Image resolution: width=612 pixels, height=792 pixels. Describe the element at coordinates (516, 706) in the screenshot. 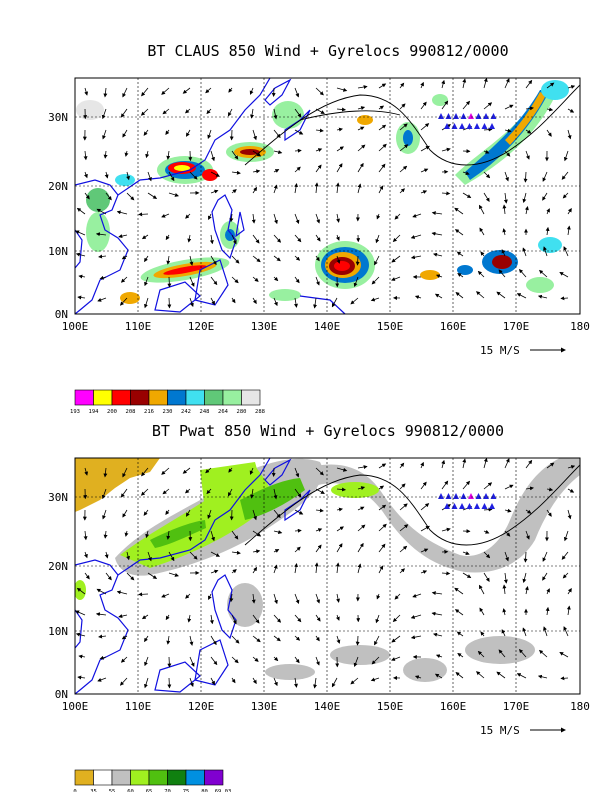

I see `lon-label: 170E` at that location.